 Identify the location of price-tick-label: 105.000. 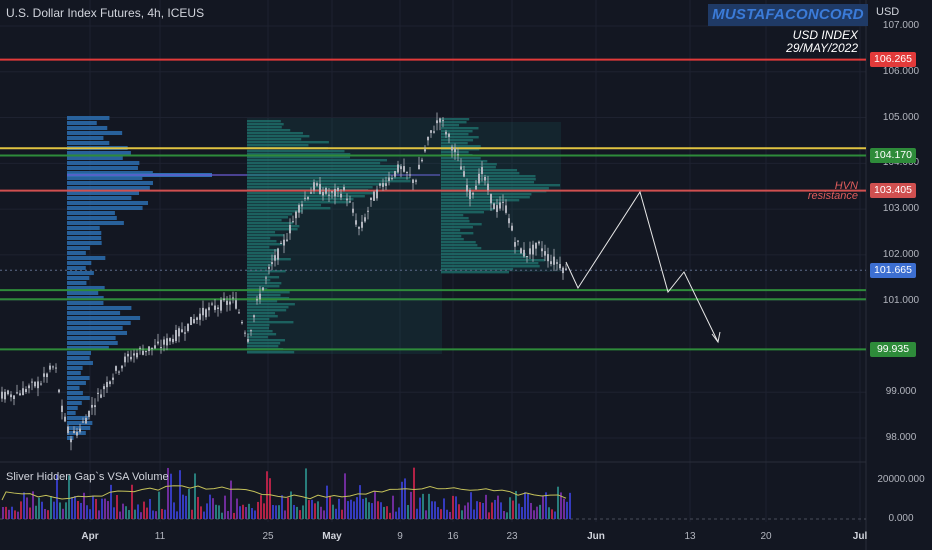
(901, 117).